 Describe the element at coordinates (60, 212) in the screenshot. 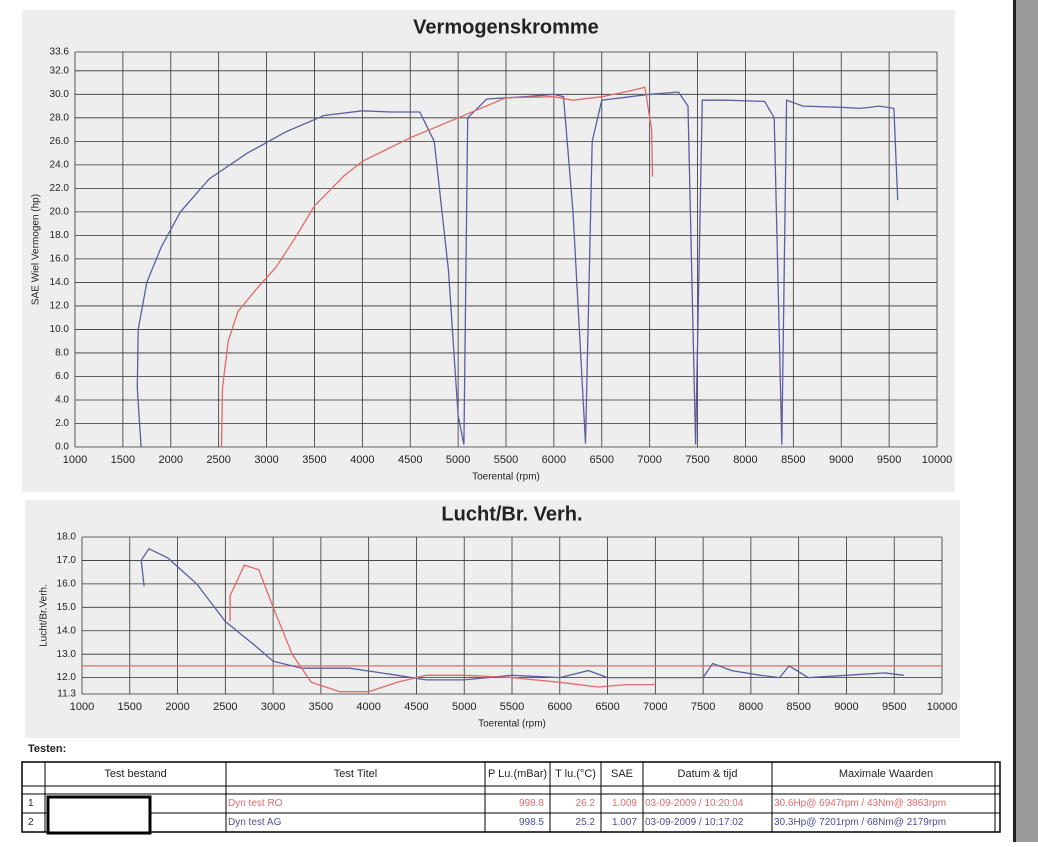

I see `y-tick-label: 20.0` at that location.